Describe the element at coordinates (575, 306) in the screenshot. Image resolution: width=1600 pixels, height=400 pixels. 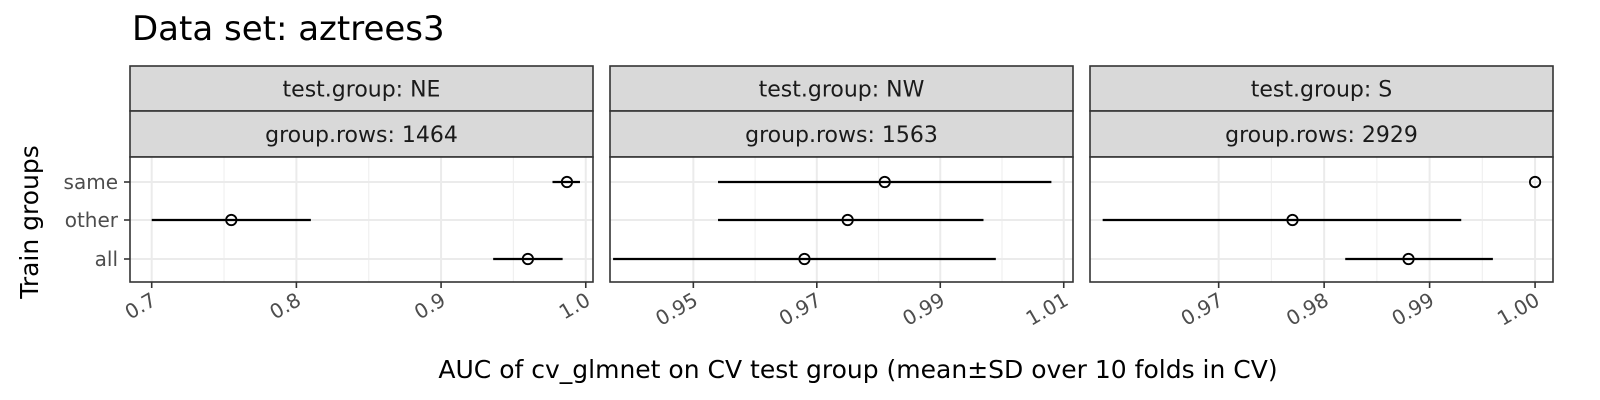
I see `x-tick-label: 1.0` at that location.